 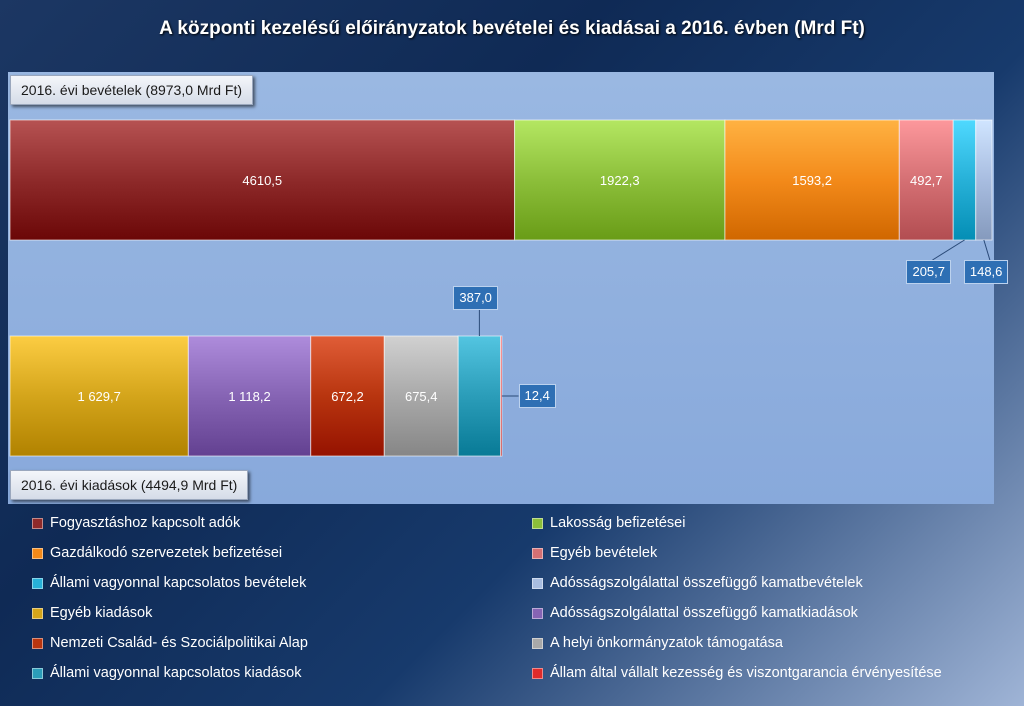 I want to click on legend-item-4: Egyéb bevételek, so click(x=594, y=553).